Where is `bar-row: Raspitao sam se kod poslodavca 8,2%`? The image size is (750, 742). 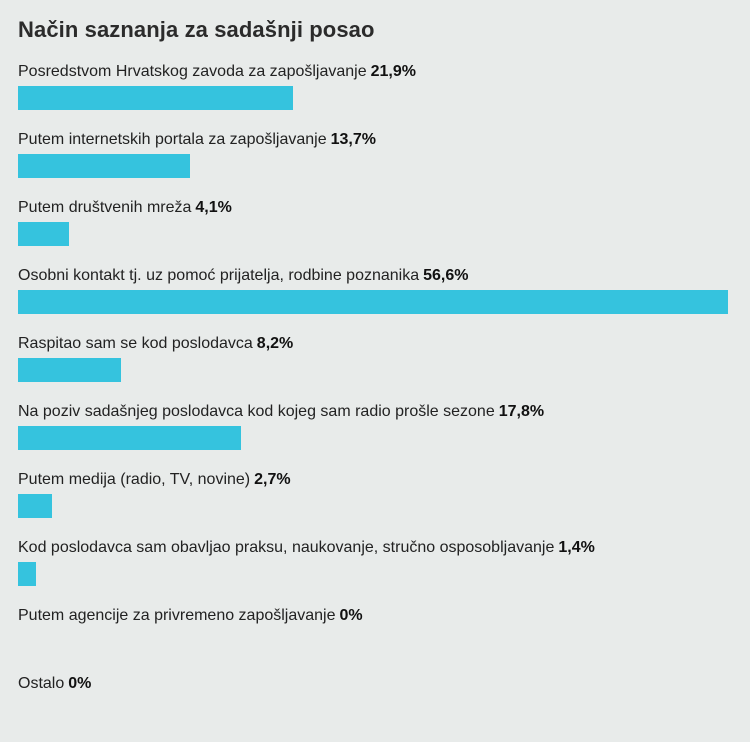
bar-row: Raspitao sam se kod poslodavca 8,2% is located at coordinates (374, 368).